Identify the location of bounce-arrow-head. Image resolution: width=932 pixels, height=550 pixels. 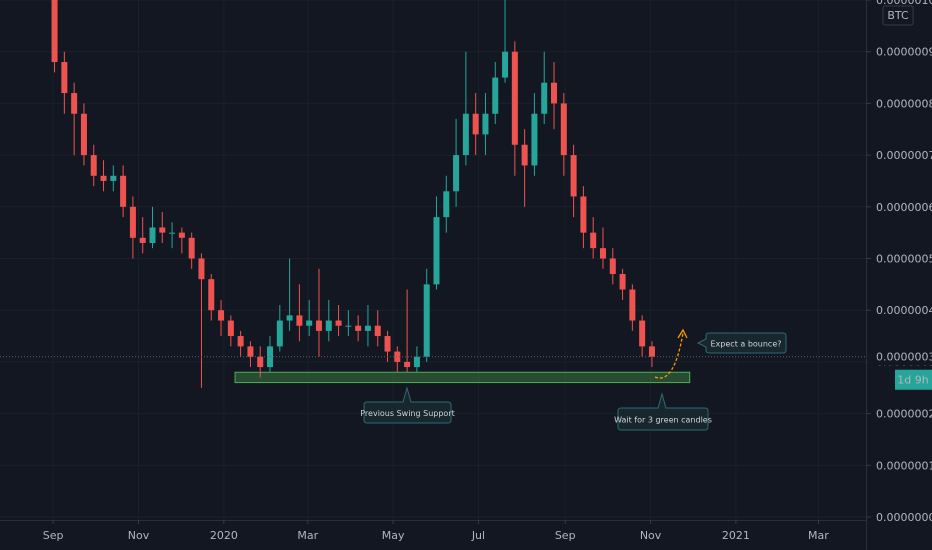
(682, 333).